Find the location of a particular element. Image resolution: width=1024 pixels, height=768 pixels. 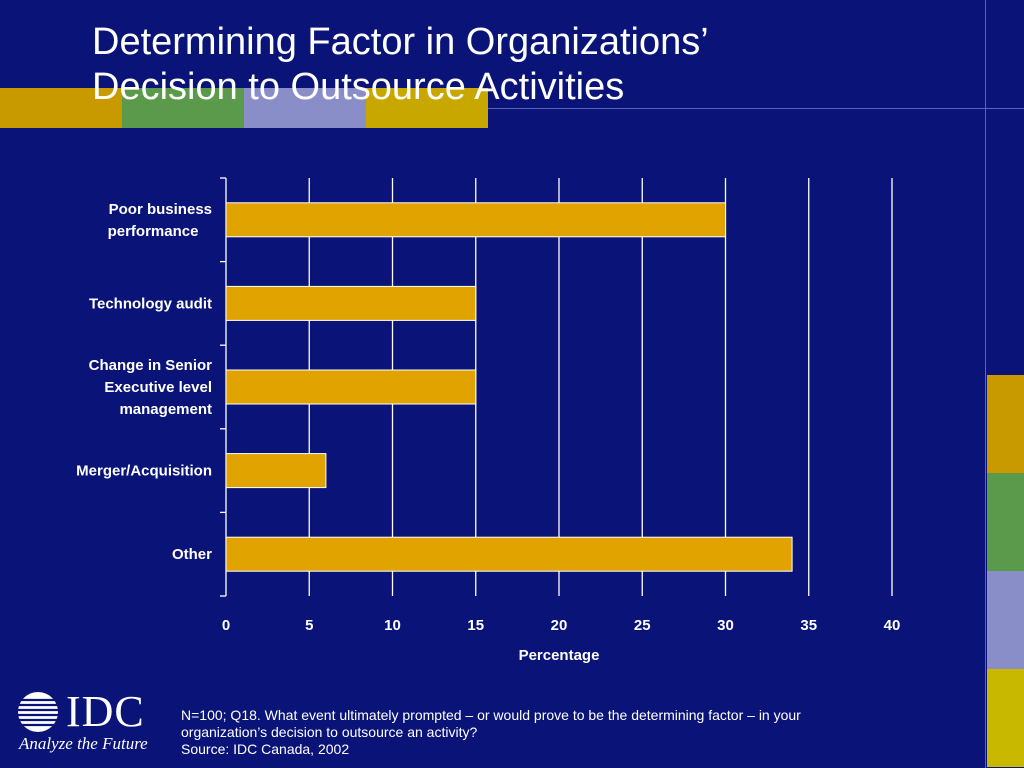

right-rule is located at coordinates (985, 384).